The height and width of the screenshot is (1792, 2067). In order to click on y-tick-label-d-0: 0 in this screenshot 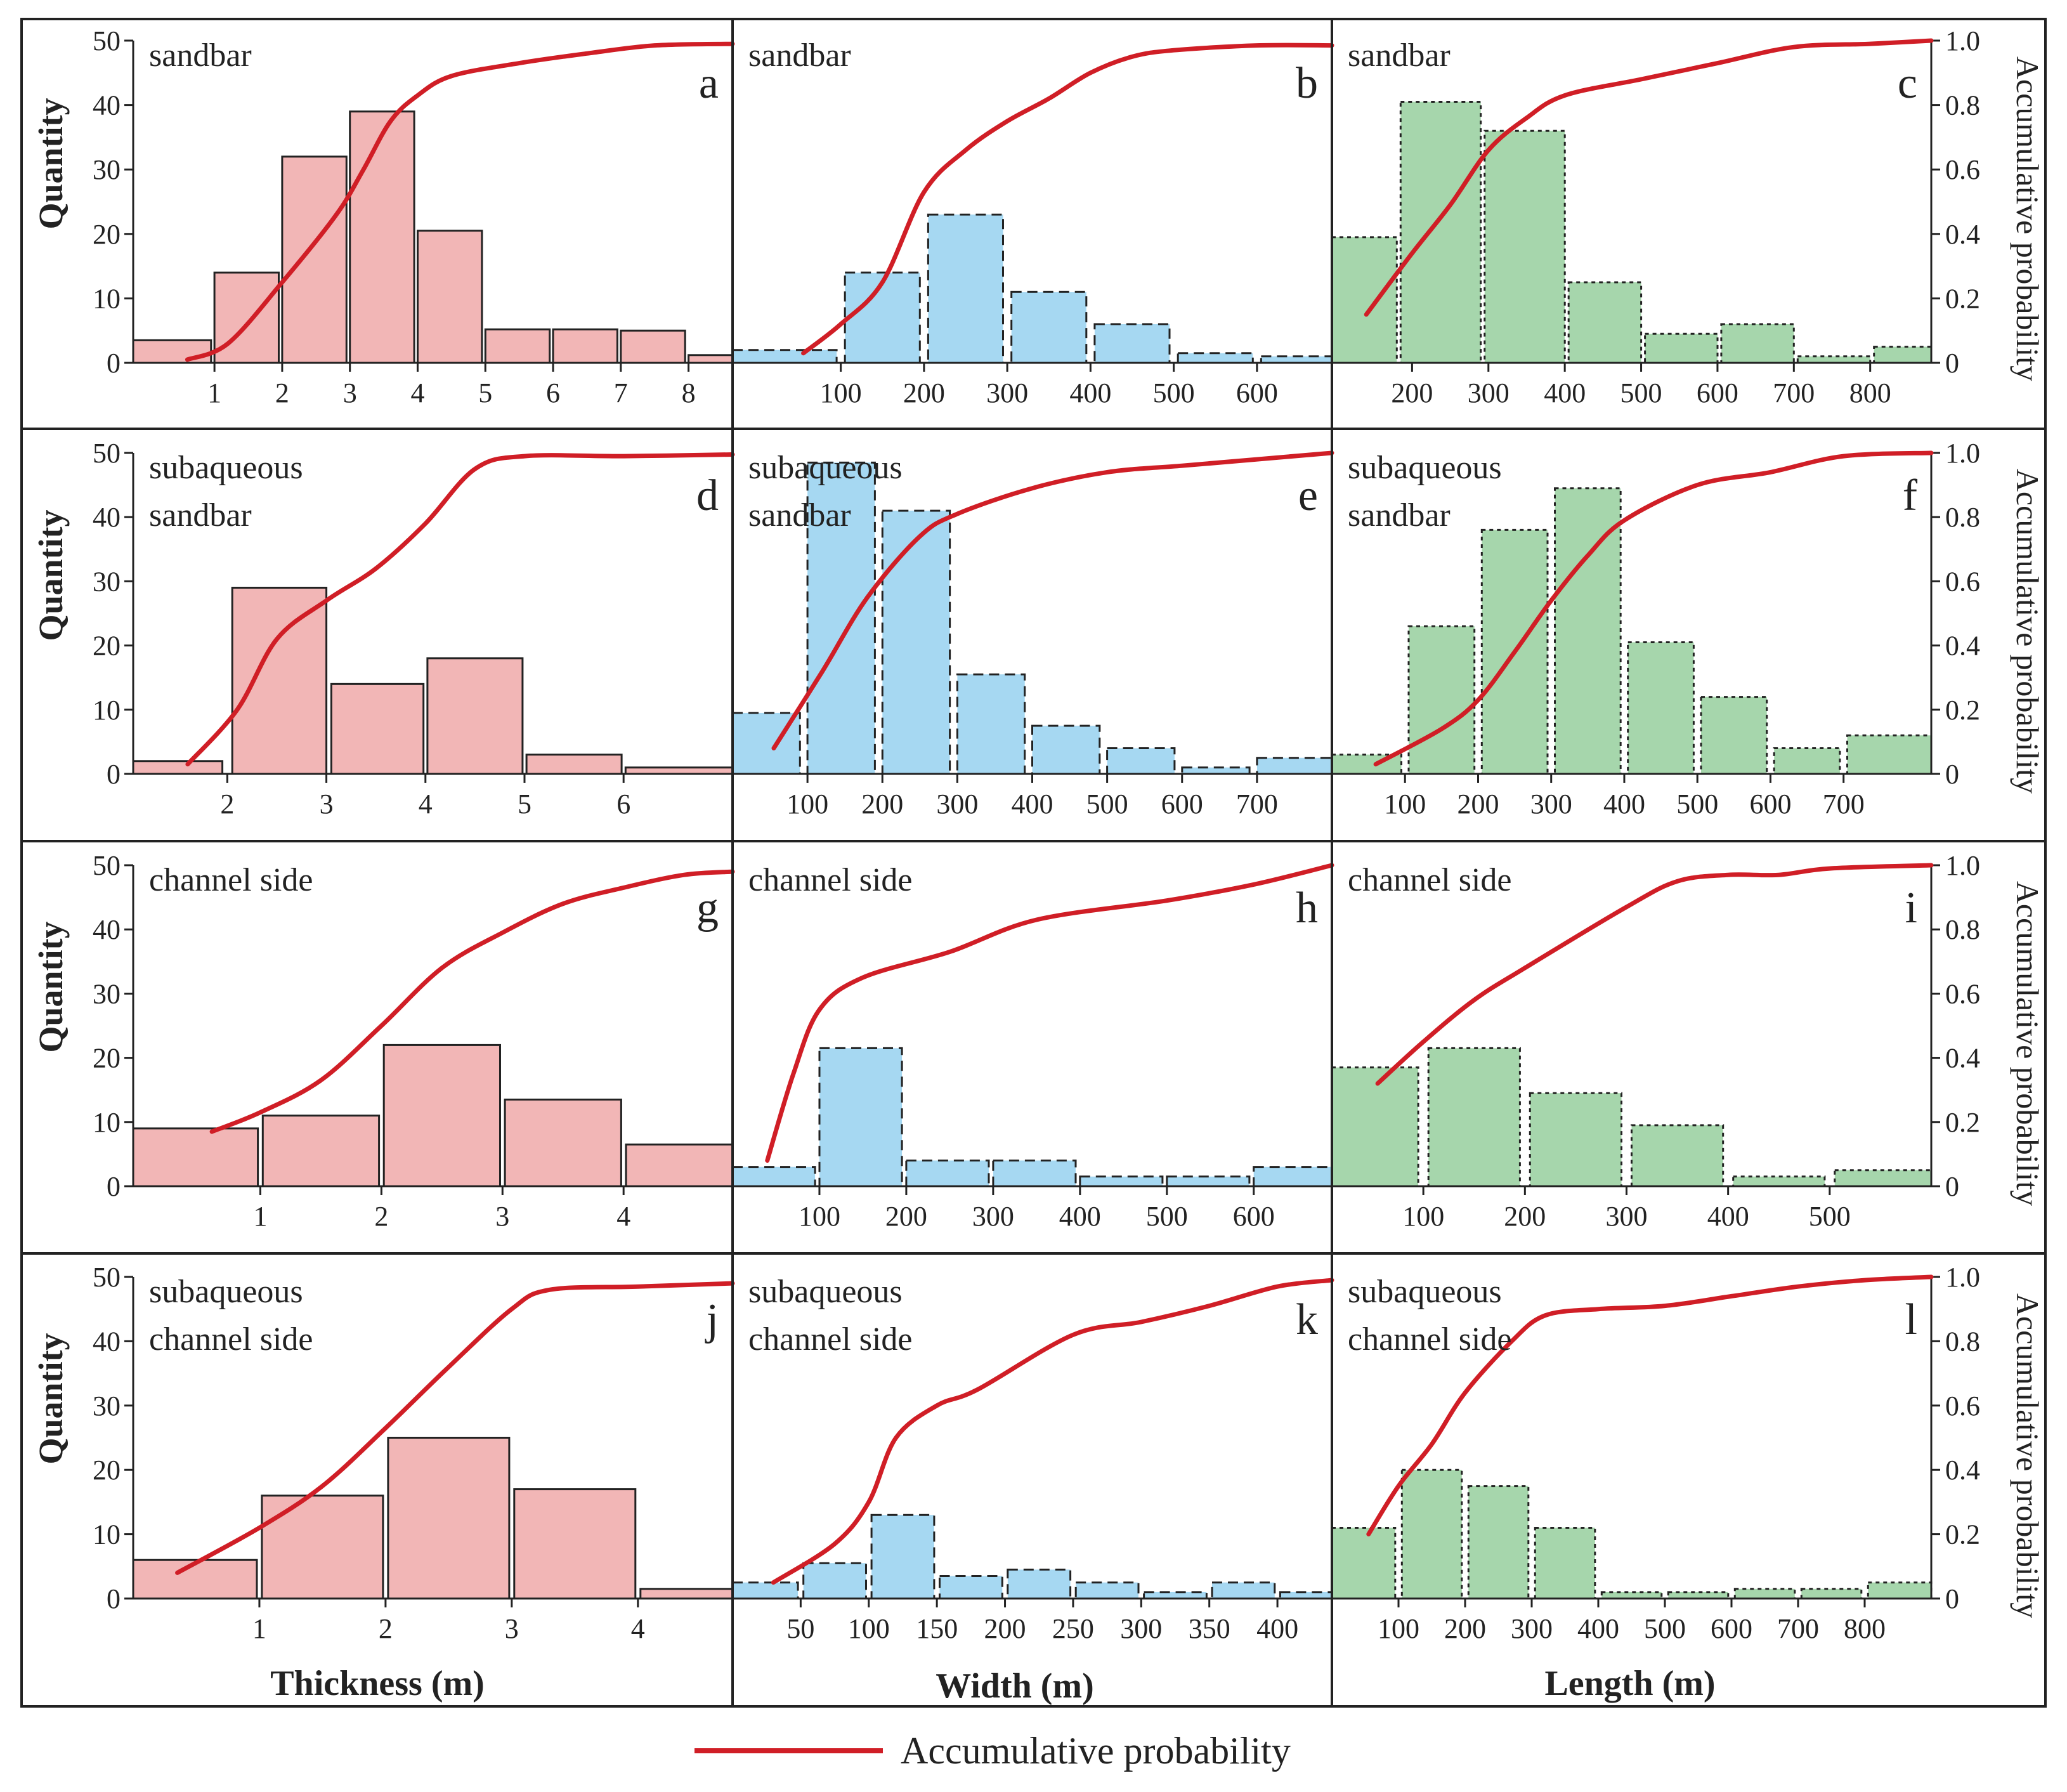, I will do `click(114, 774)`.